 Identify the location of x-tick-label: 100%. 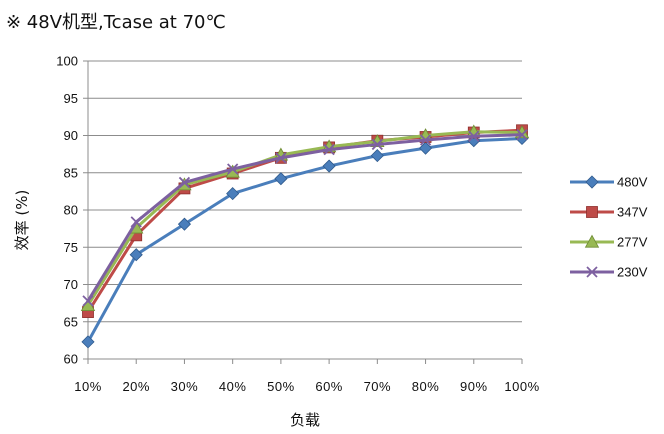
(521, 386).